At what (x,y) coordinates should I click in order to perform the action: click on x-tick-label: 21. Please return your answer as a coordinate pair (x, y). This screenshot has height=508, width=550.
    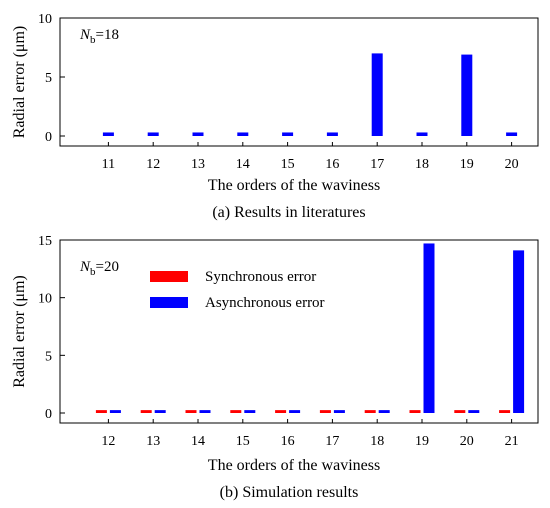
    Looking at the image, I should click on (512, 441).